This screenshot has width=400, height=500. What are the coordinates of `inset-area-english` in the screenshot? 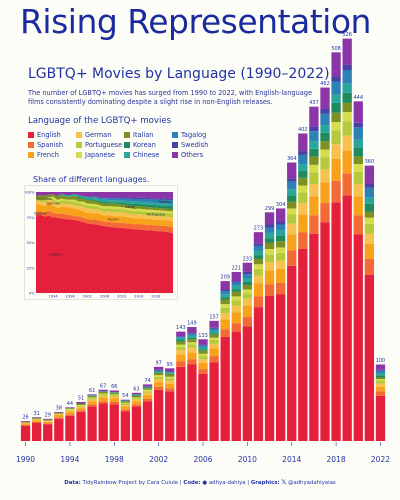 It's located at (104, 253).